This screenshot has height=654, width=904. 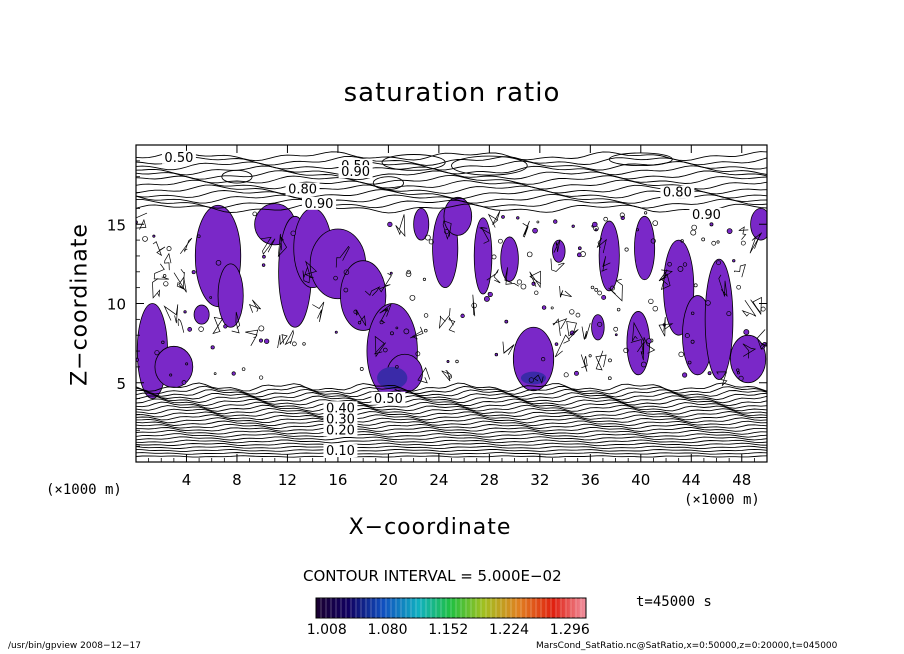 I want to click on colorbar-tick-label: 1.152, so click(x=448, y=630).